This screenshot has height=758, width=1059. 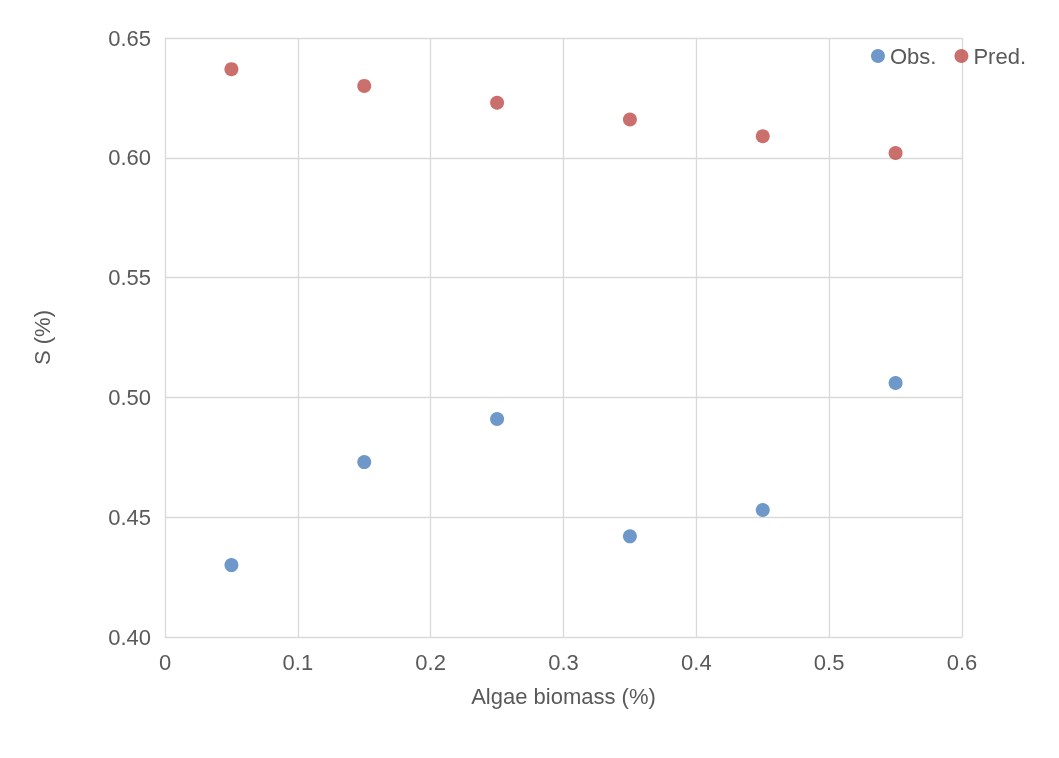 I want to click on x-tick-label: 0.6, so click(x=962, y=662).